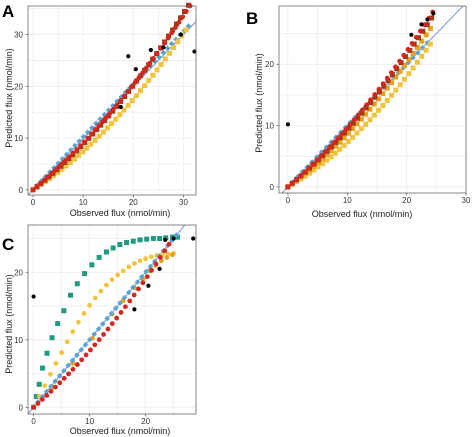 This screenshot has width=474, height=437. What do you see at coordinates (111, 108) in the screenshot?
I see `panel-a-series-blue` at bounding box center [111, 108].